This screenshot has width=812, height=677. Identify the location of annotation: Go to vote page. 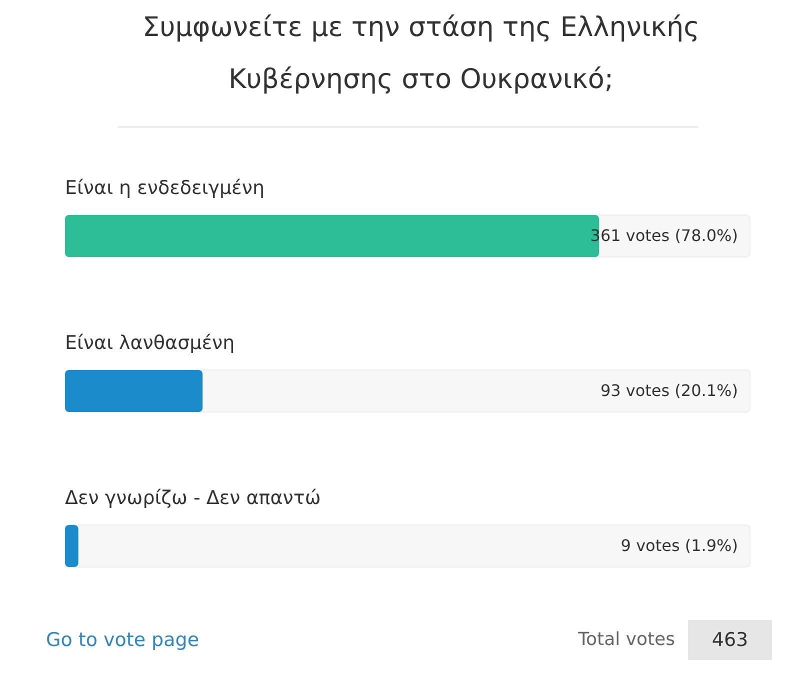
(123, 640).